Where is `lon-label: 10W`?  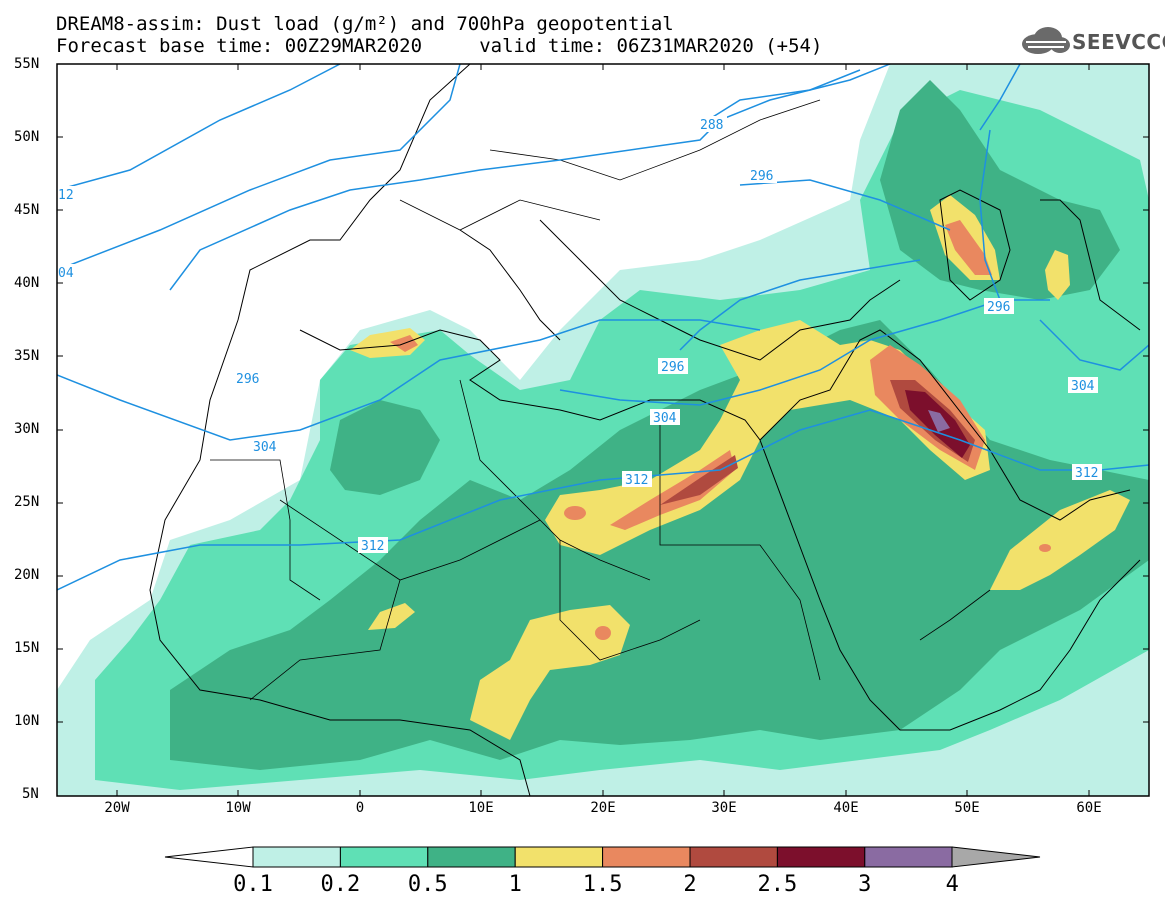
lon-label: 10W is located at coordinates (238, 808).